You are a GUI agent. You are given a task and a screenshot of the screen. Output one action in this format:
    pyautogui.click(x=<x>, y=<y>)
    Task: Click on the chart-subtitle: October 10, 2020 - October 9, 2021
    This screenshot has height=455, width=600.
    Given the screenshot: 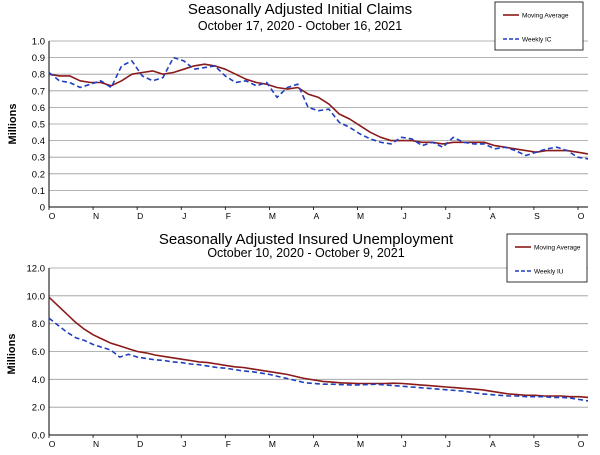 What is the action you would take?
    pyautogui.click(x=305, y=253)
    